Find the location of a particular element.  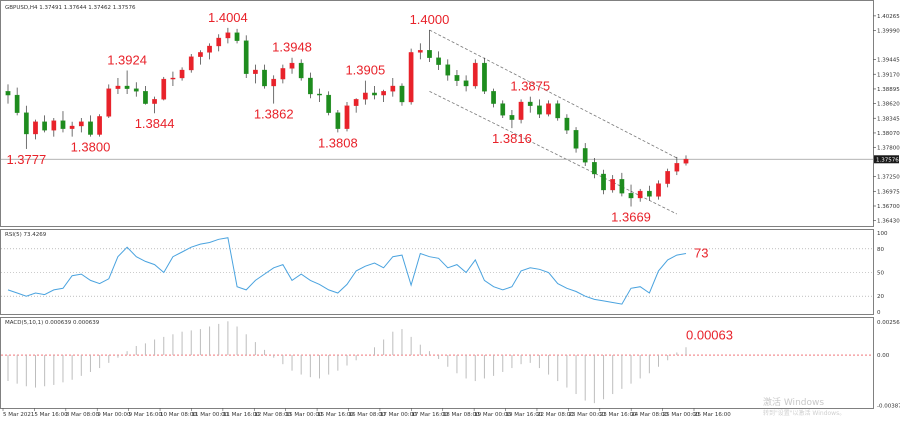

time-tick-label: 10 Mar 08:00 is located at coordinates (178, 415).